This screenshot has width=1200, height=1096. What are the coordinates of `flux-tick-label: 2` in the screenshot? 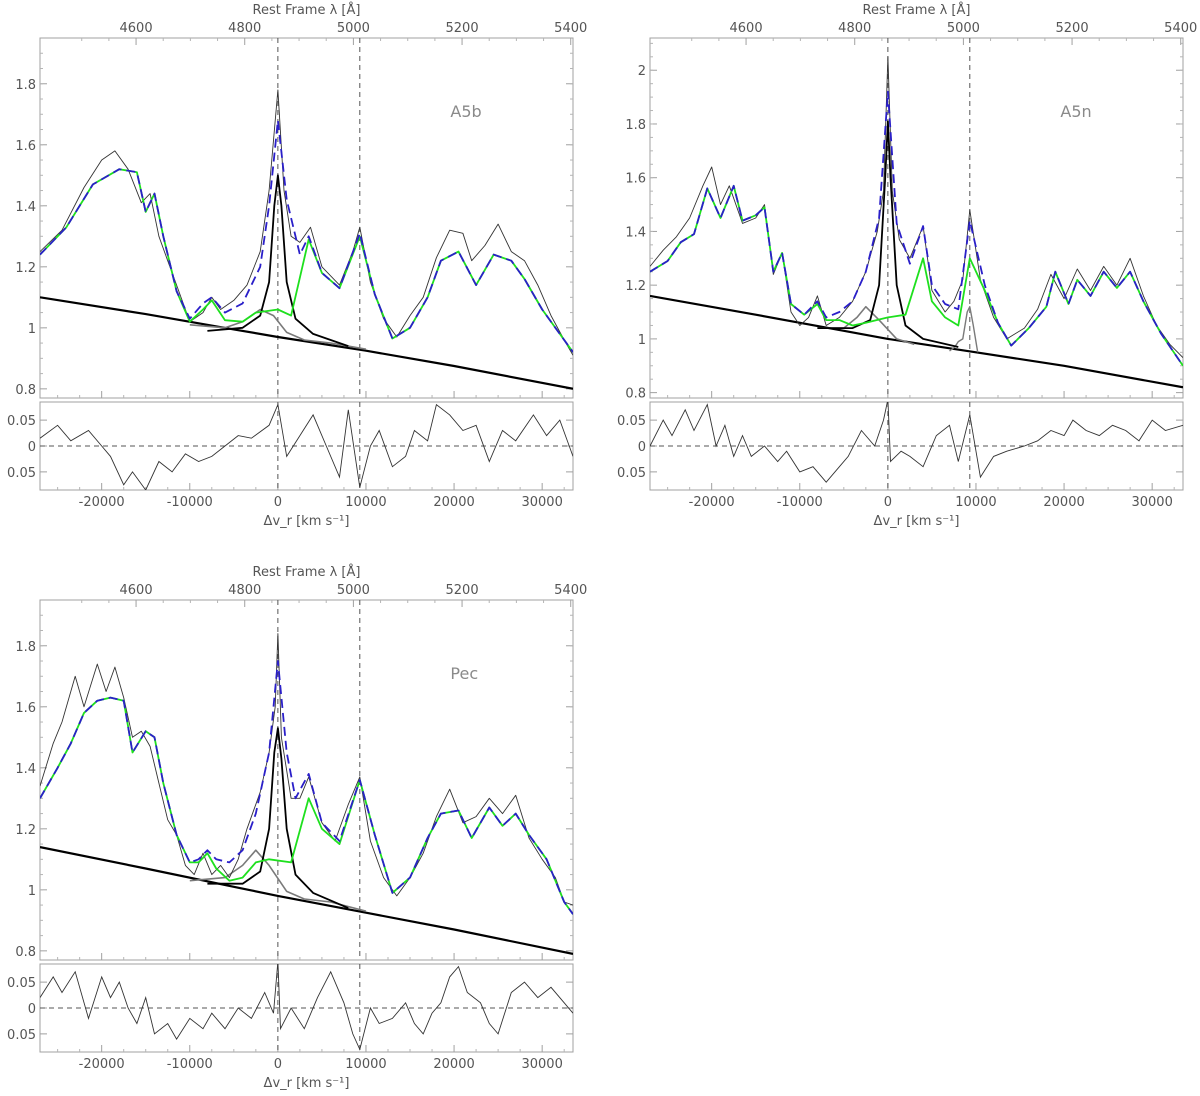 It's located at (642, 71).